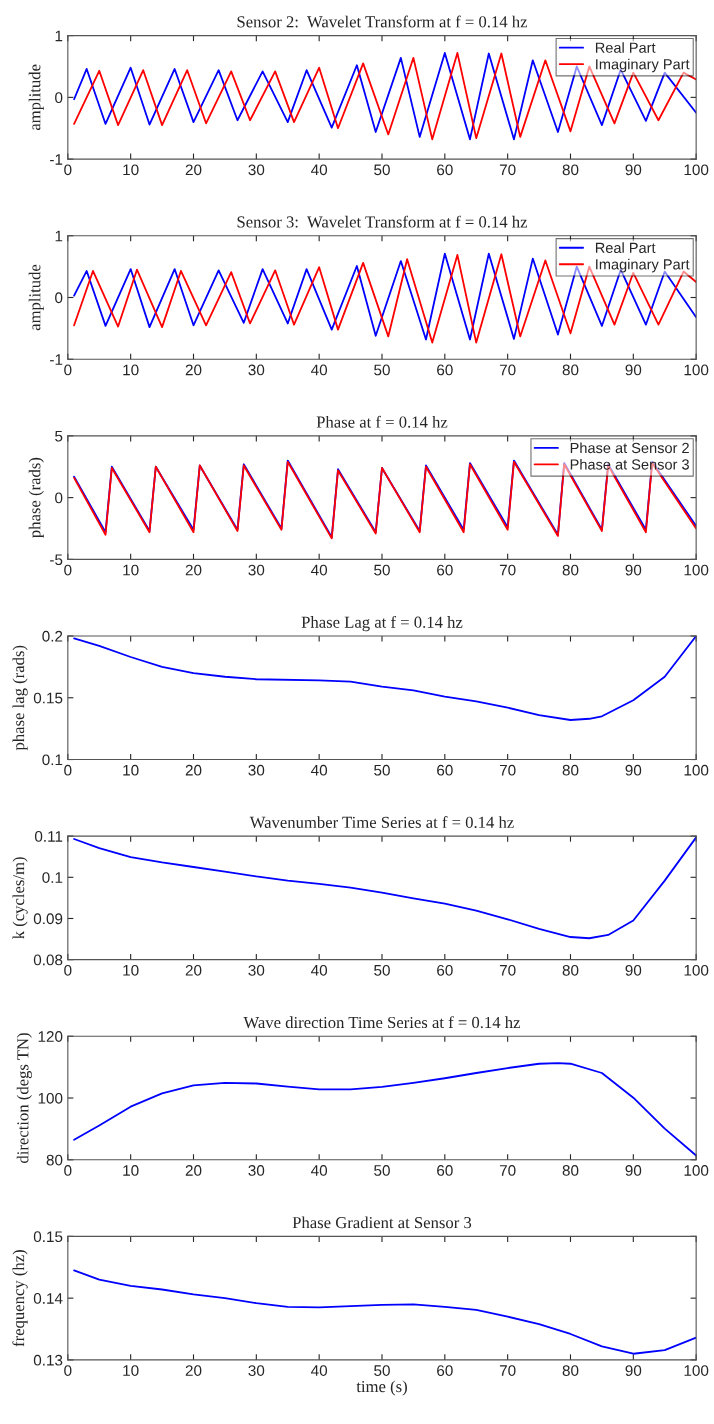  Describe the element at coordinates (52, 636) in the screenshot. I see `y-tick-label: 0.2` at that location.